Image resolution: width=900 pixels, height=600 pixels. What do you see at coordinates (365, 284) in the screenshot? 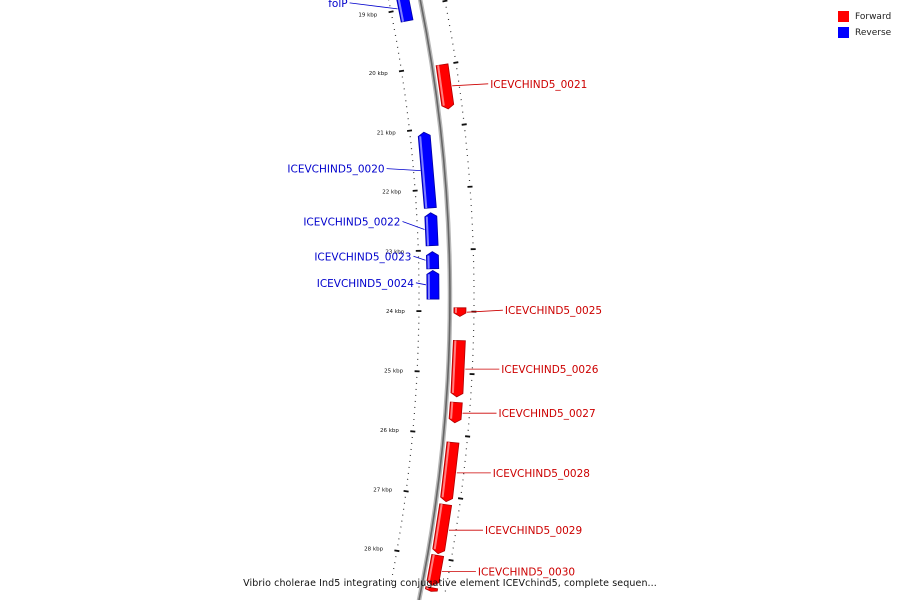
I see `gene-label-icevchind5_0024: ICEVCHIND5_0024` at bounding box center [365, 284].